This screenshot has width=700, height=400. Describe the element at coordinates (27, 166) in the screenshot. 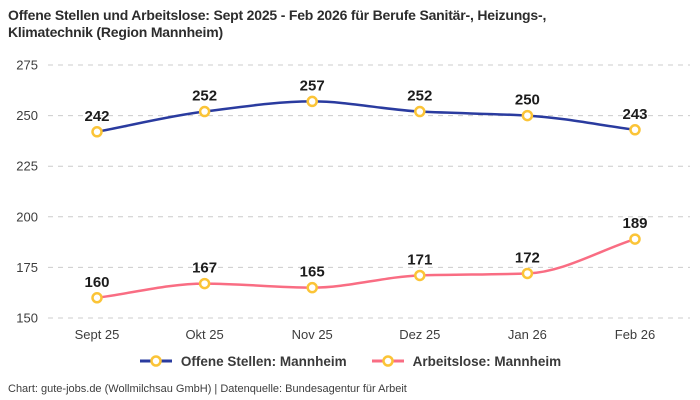

I see `y-tick-label: 225` at that location.